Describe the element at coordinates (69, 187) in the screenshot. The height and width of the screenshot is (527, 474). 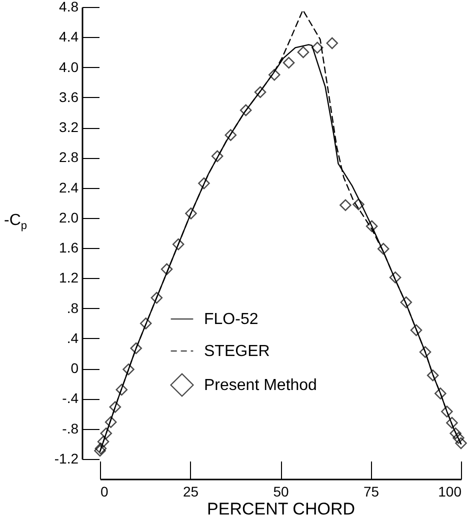
I see `y-tick-label: 2.4` at that location.